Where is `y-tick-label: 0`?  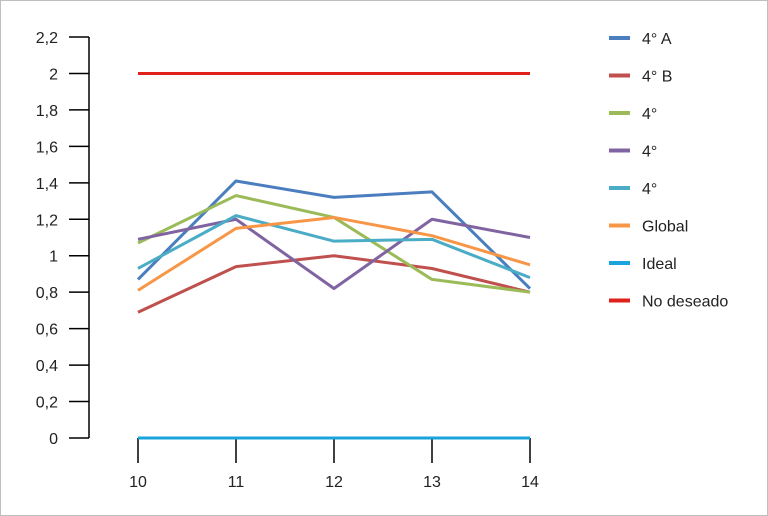 y-tick-label: 0 is located at coordinates (53, 439).